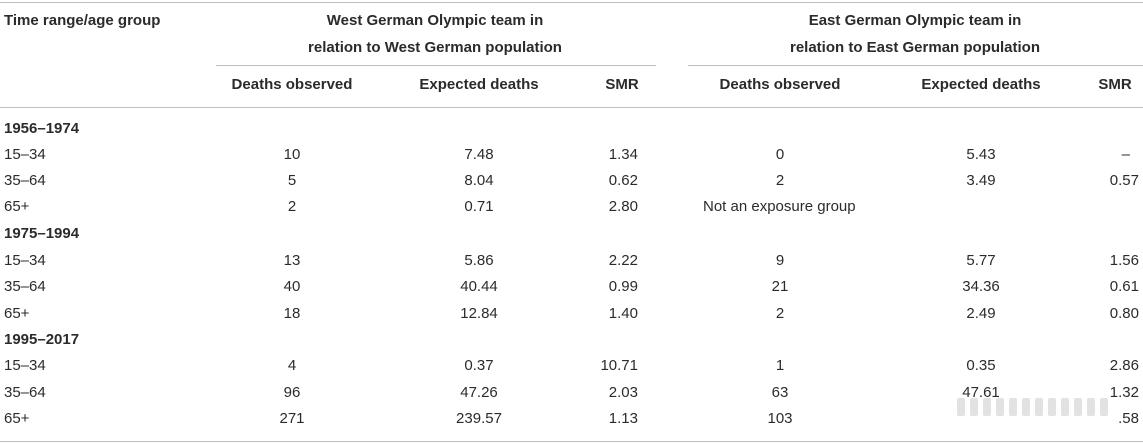  I want to click on west-deaths-observed-cell: 271, so click(292, 418).